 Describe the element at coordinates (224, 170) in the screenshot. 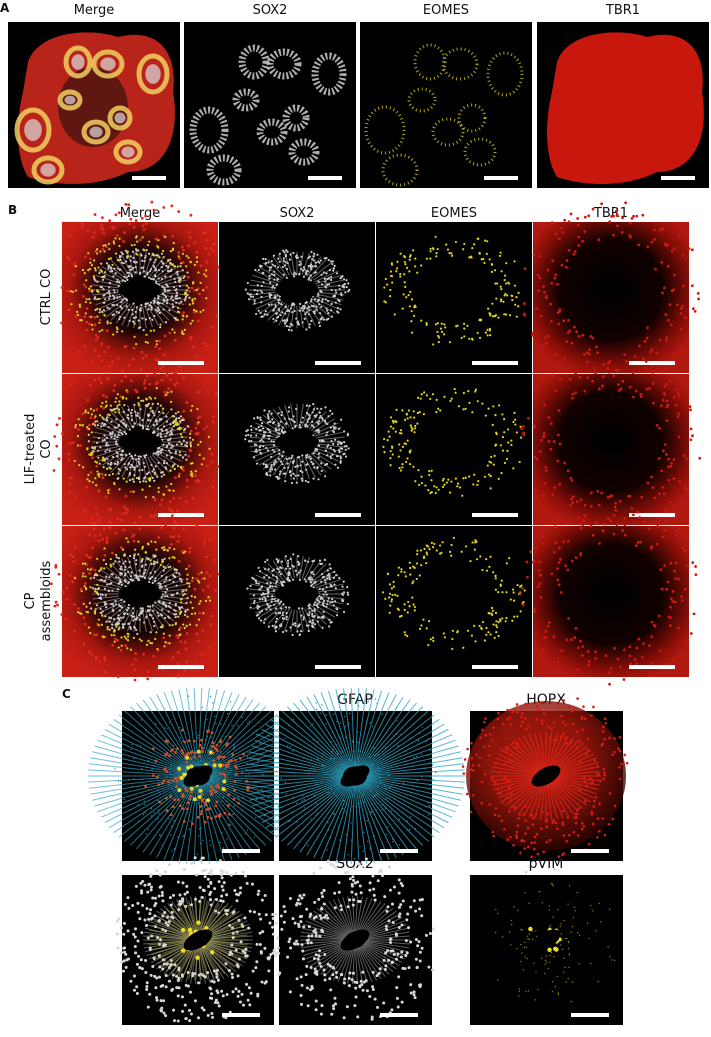

I see `rosette` at that location.